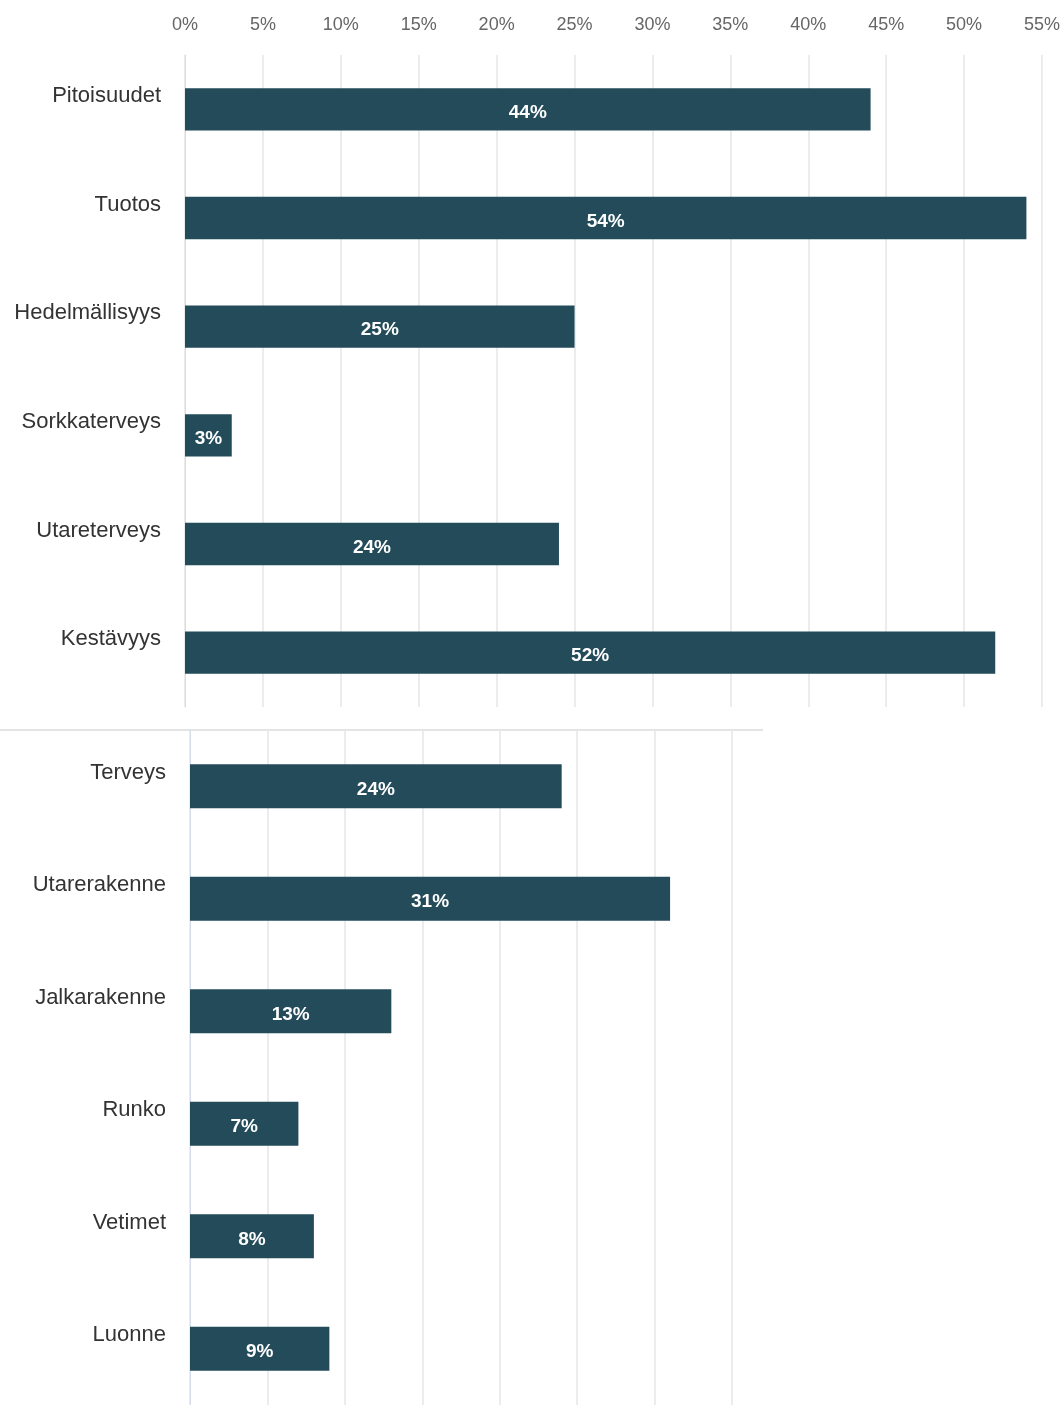 The image size is (1063, 1405). I want to click on y-tick-label: Vetimet, so click(129, 1221).